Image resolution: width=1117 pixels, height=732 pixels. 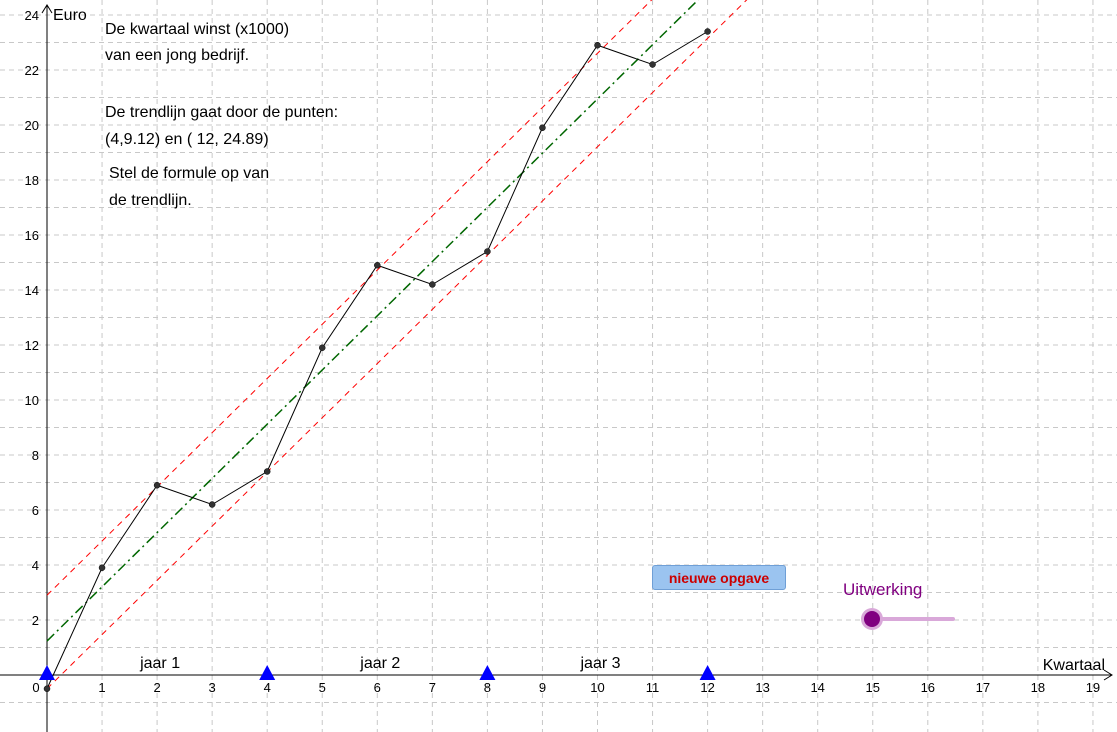 I want to click on x-axis-arrow, so click(x=1108, y=675).